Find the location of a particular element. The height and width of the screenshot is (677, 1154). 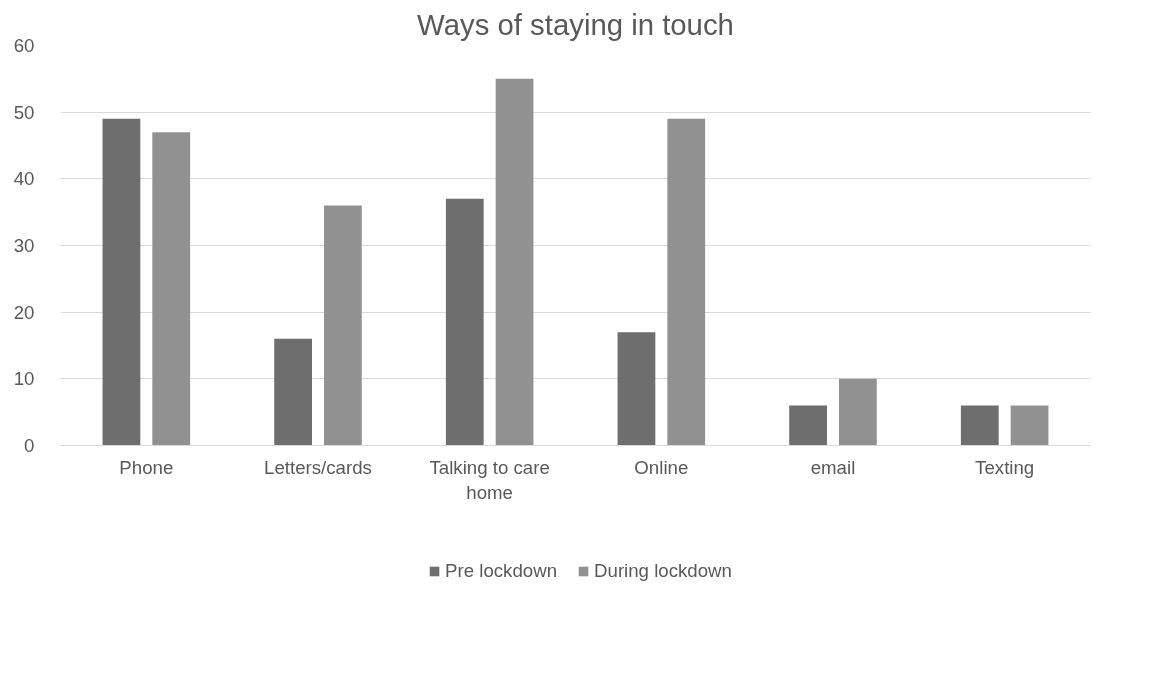

x-tick-label: Texting is located at coordinates (1005, 467).